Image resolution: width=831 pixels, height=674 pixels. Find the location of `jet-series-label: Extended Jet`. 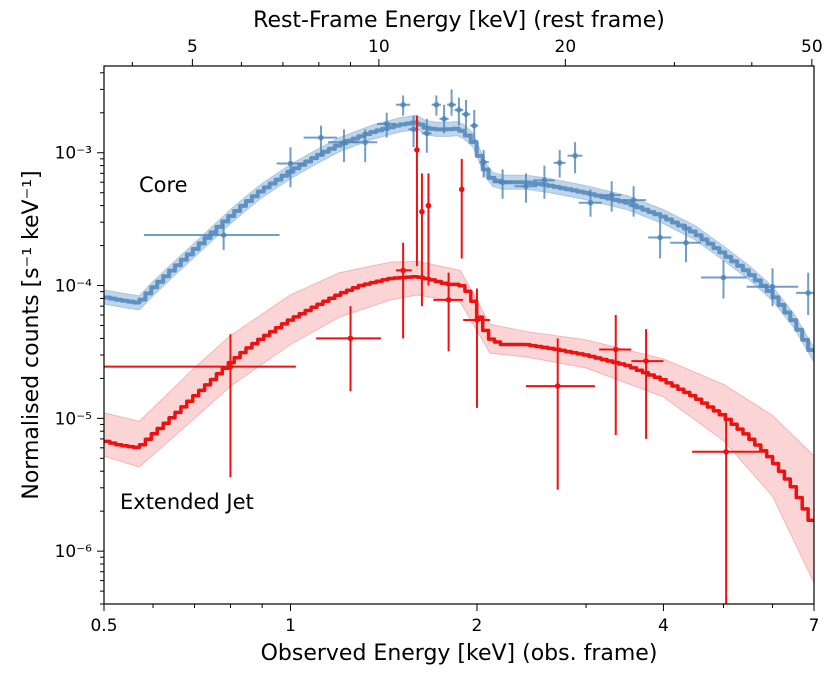

jet-series-label: Extended Jet is located at coordinates (187, 502).